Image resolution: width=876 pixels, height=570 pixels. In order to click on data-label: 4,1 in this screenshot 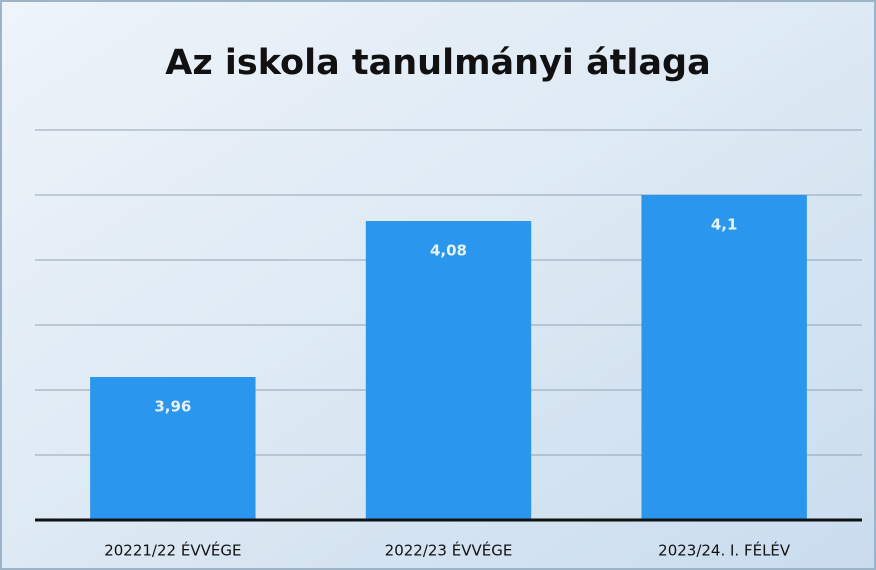, I will do `click(724, 225)`.